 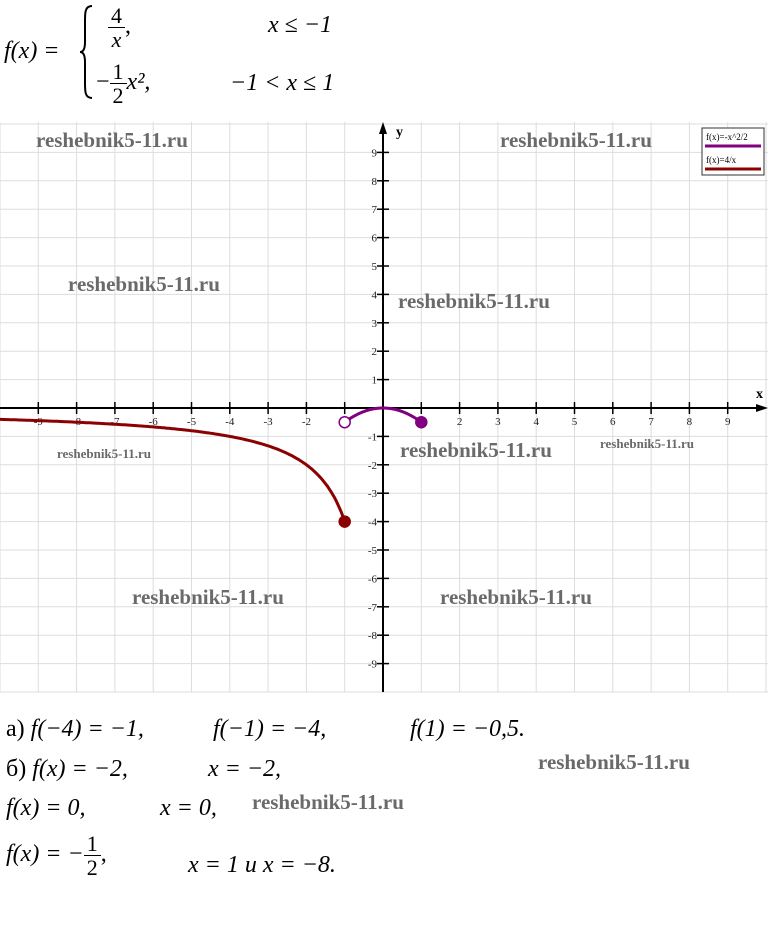 What do you see at coordinates (375, 239) in the screenshot?
I see `y-tick-label: 6` at bounding box center [375, 239].